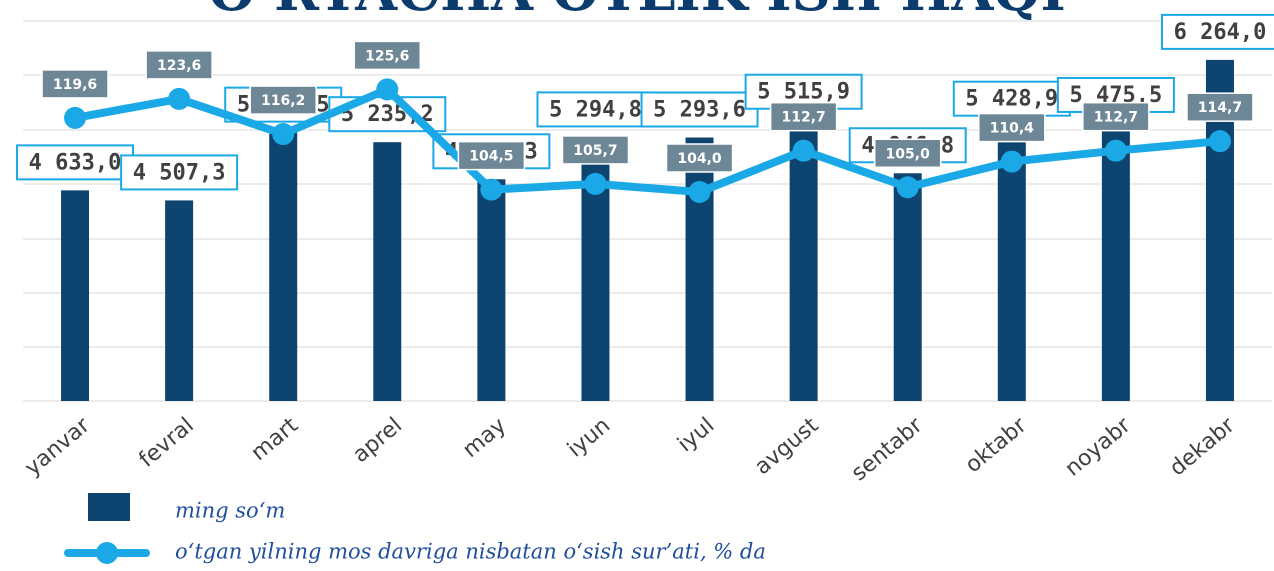 The image size is (1274, 571). Describe the element at coordinates (1202, 446) in the screenshot. I see `x-tick-label: dekabr` at that location.